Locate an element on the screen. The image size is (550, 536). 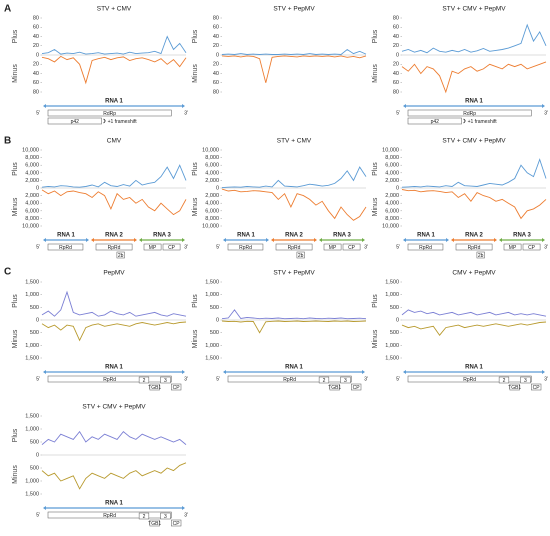
gene-label: TGB1 is located at coordinates (154, 388).